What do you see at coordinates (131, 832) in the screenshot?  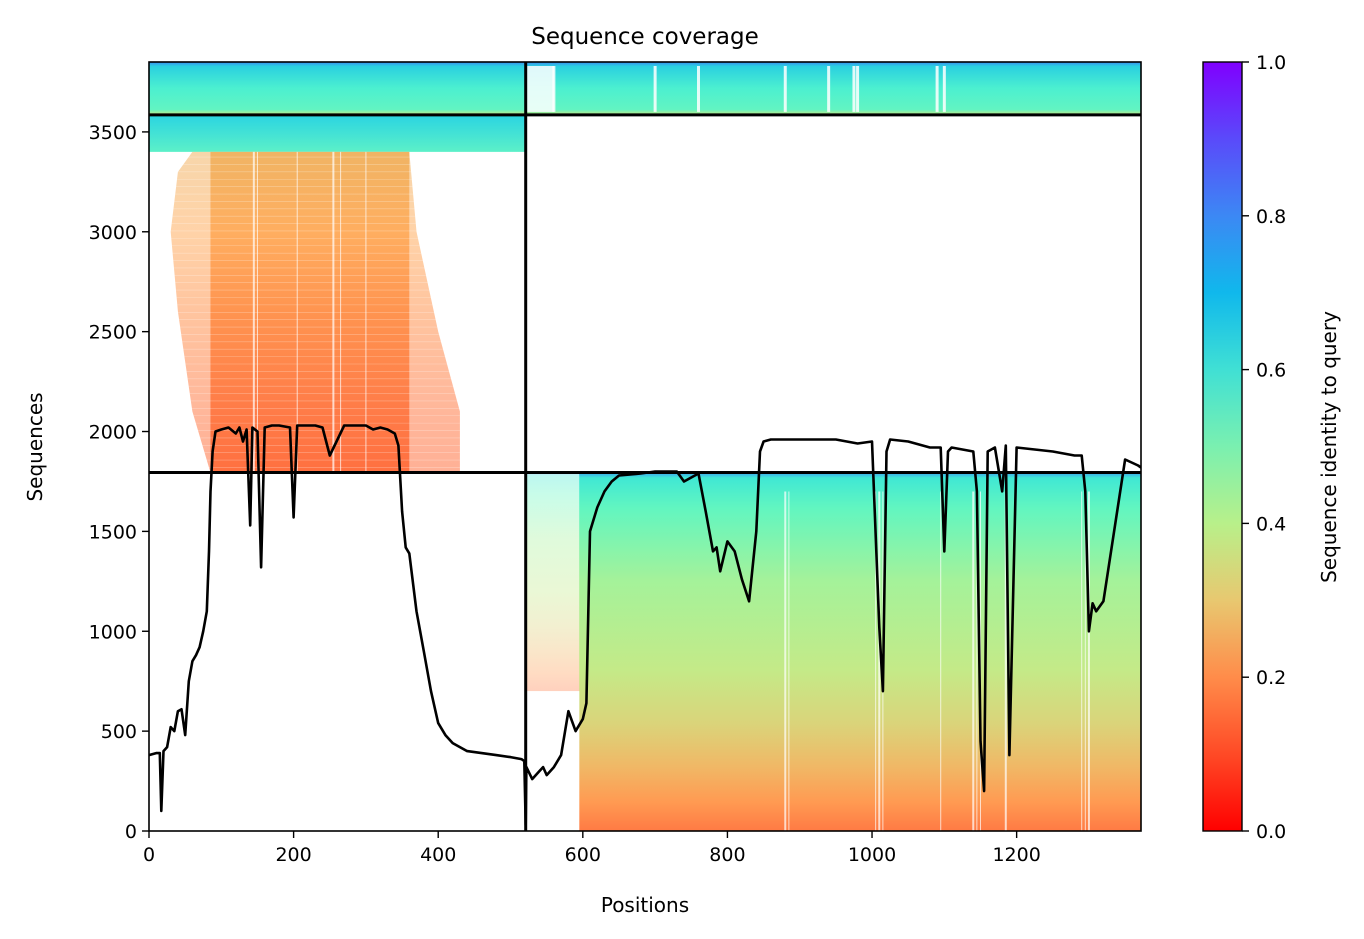 I see `y-tick-label: 0` at bounding box center [131, 832].